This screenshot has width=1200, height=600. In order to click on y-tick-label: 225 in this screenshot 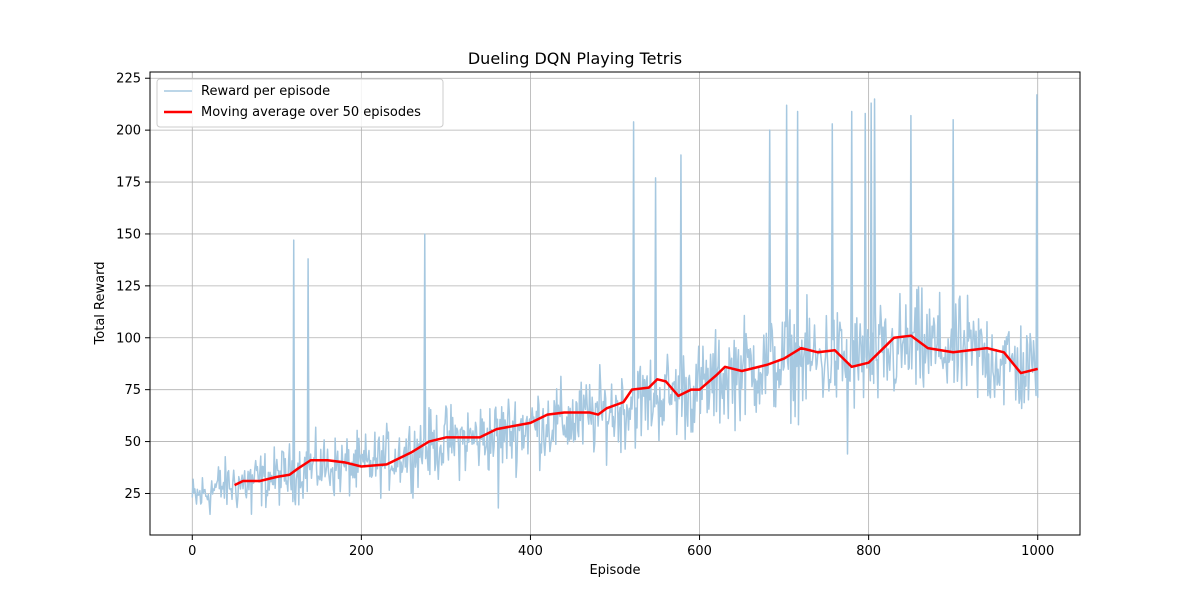, I will do `click(128, 79)`.